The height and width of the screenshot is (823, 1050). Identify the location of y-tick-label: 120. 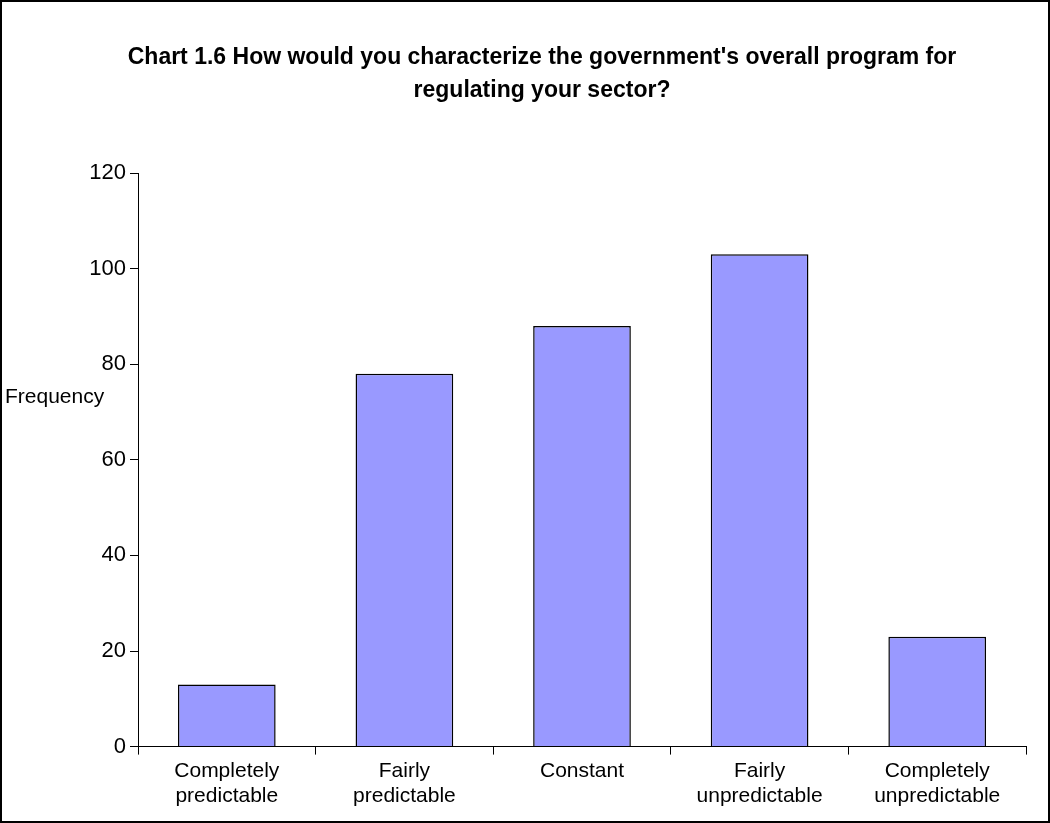
(107, 172).